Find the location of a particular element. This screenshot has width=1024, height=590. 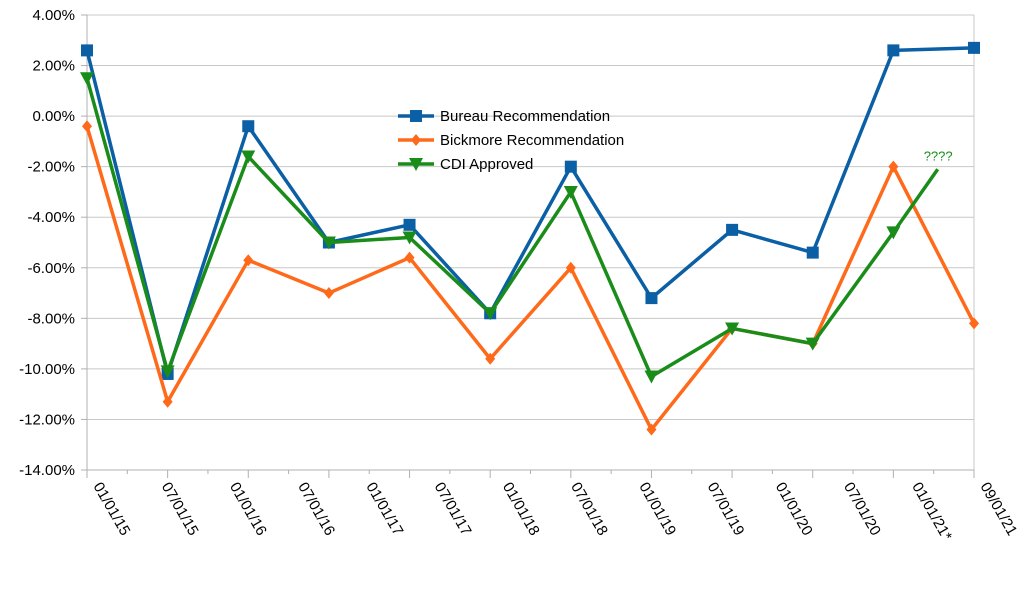

y-tick-label: -4.00% is located at coordinates (51, 217).